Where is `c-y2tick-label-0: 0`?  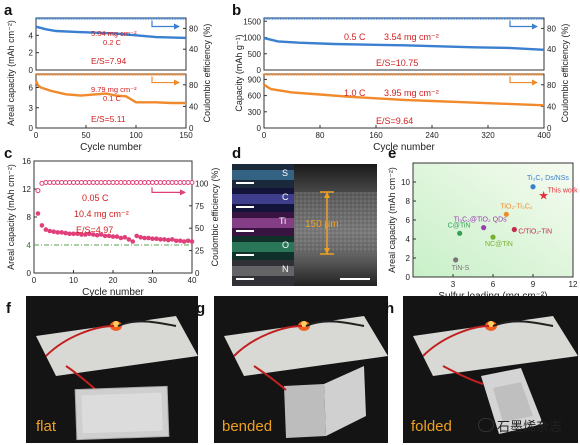 c-y2tick-label-0: 0 is located at coordinates (197, 273).